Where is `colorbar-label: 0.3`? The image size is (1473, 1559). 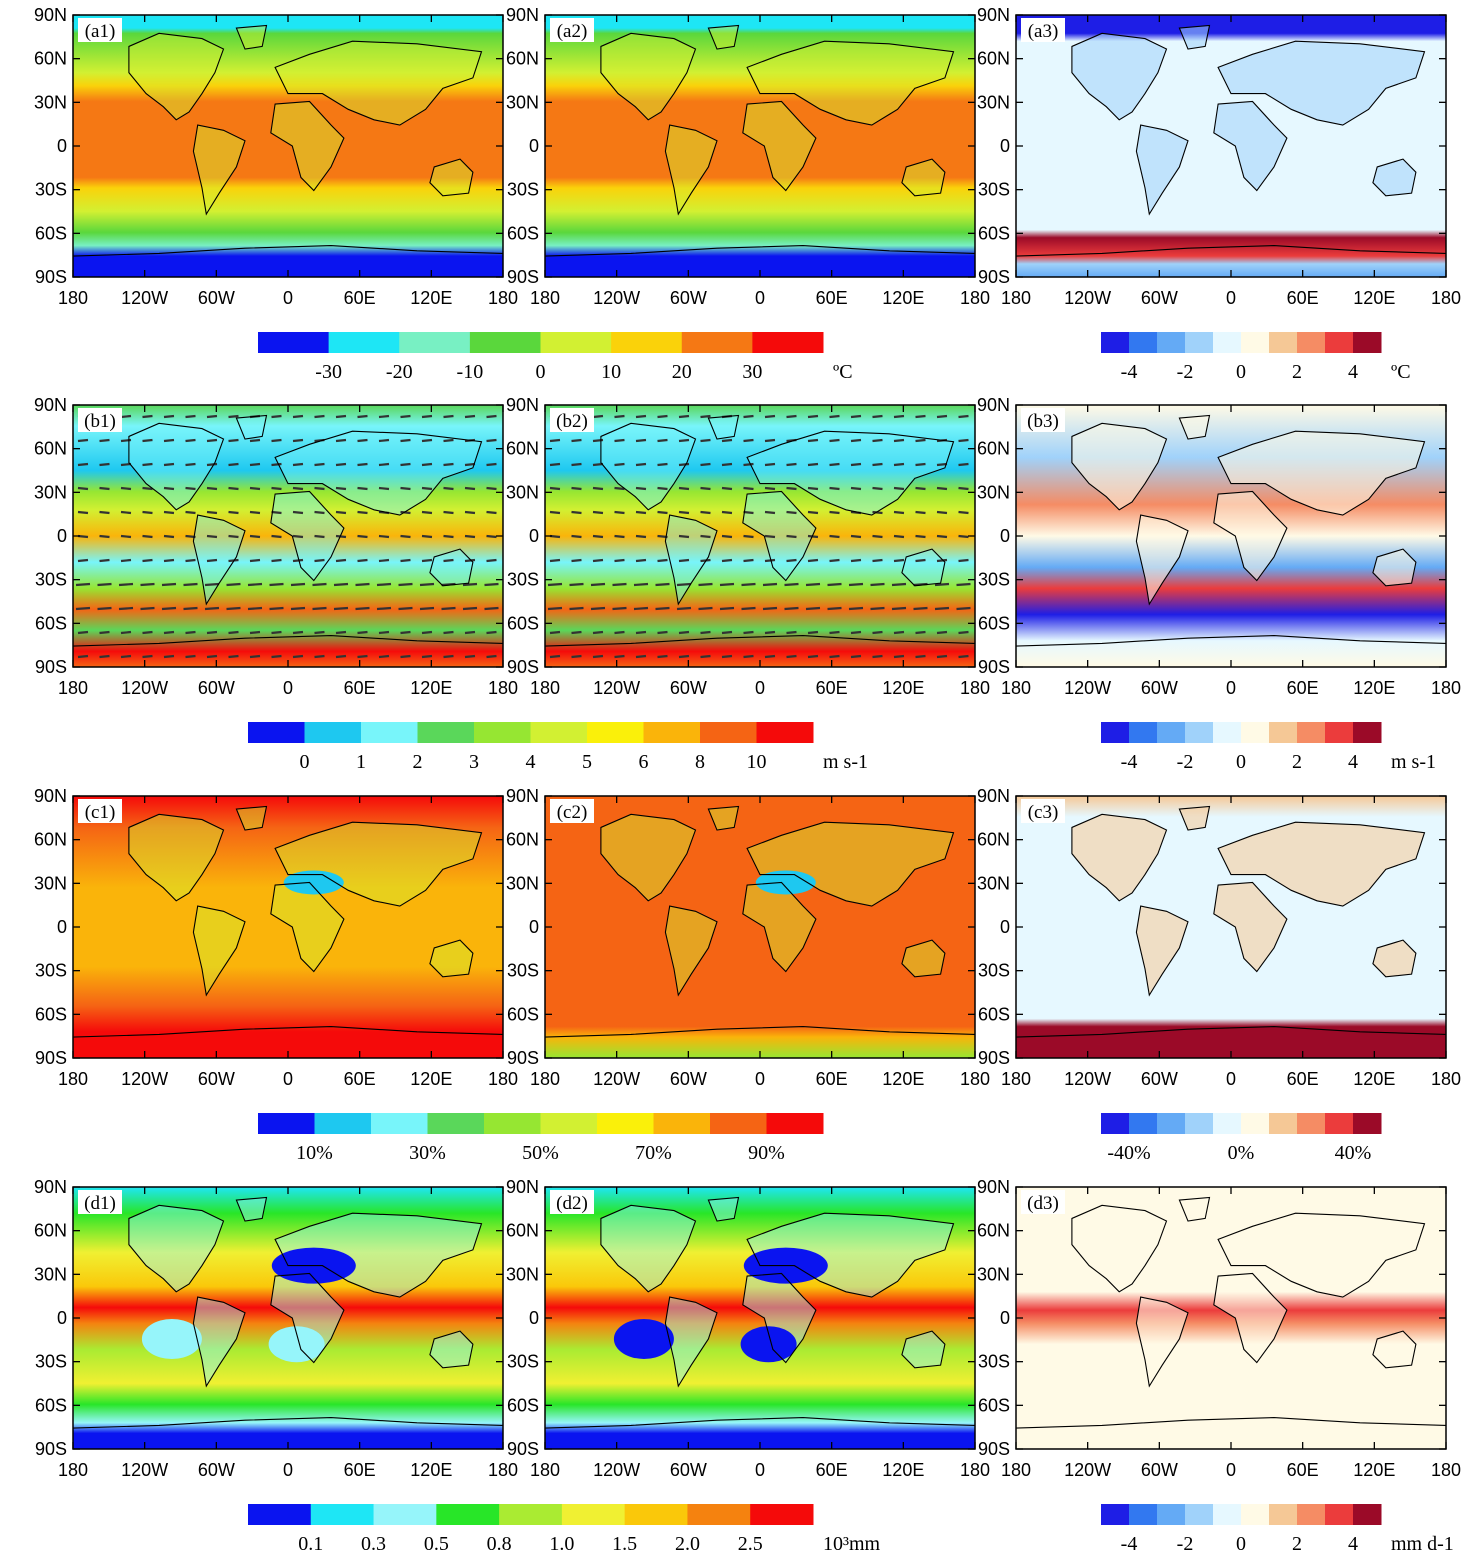
colorbar-label: 0.3 is located at coordinates (373, 1544).